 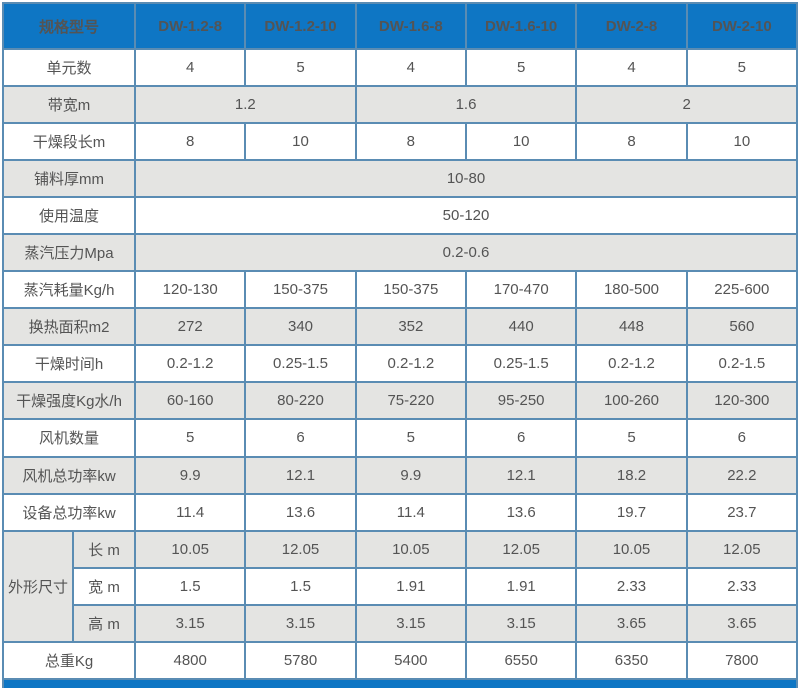 I want to click on row-label: 干燥段长m, so click(x=69, y=142).